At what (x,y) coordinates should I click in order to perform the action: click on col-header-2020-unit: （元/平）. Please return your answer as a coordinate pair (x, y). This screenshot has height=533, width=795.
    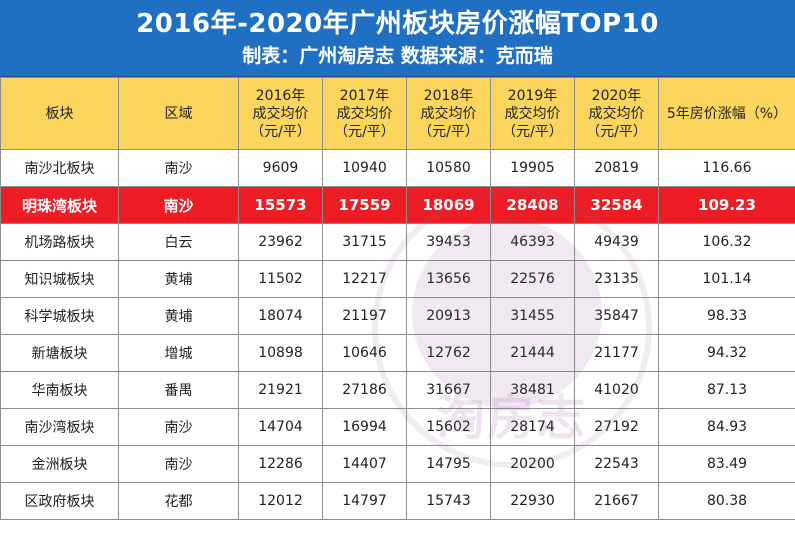
    Looking at the image, I should click on (616, 131).